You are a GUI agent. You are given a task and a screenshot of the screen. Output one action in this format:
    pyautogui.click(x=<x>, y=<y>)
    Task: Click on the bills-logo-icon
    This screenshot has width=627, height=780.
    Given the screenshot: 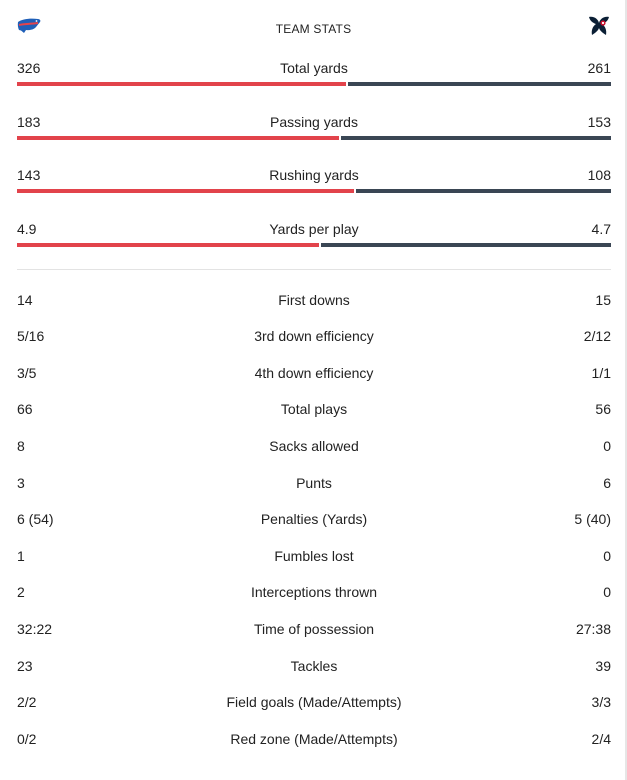 What is the action you would take?
    pyautogui.click(x=29, y=26)
    